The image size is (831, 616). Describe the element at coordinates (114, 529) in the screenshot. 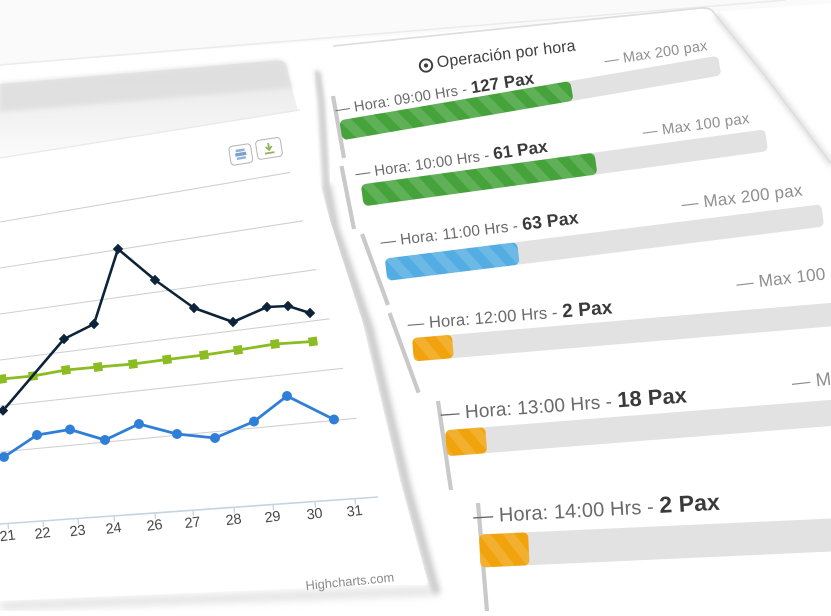

I see `svg-text: 24` at that location.